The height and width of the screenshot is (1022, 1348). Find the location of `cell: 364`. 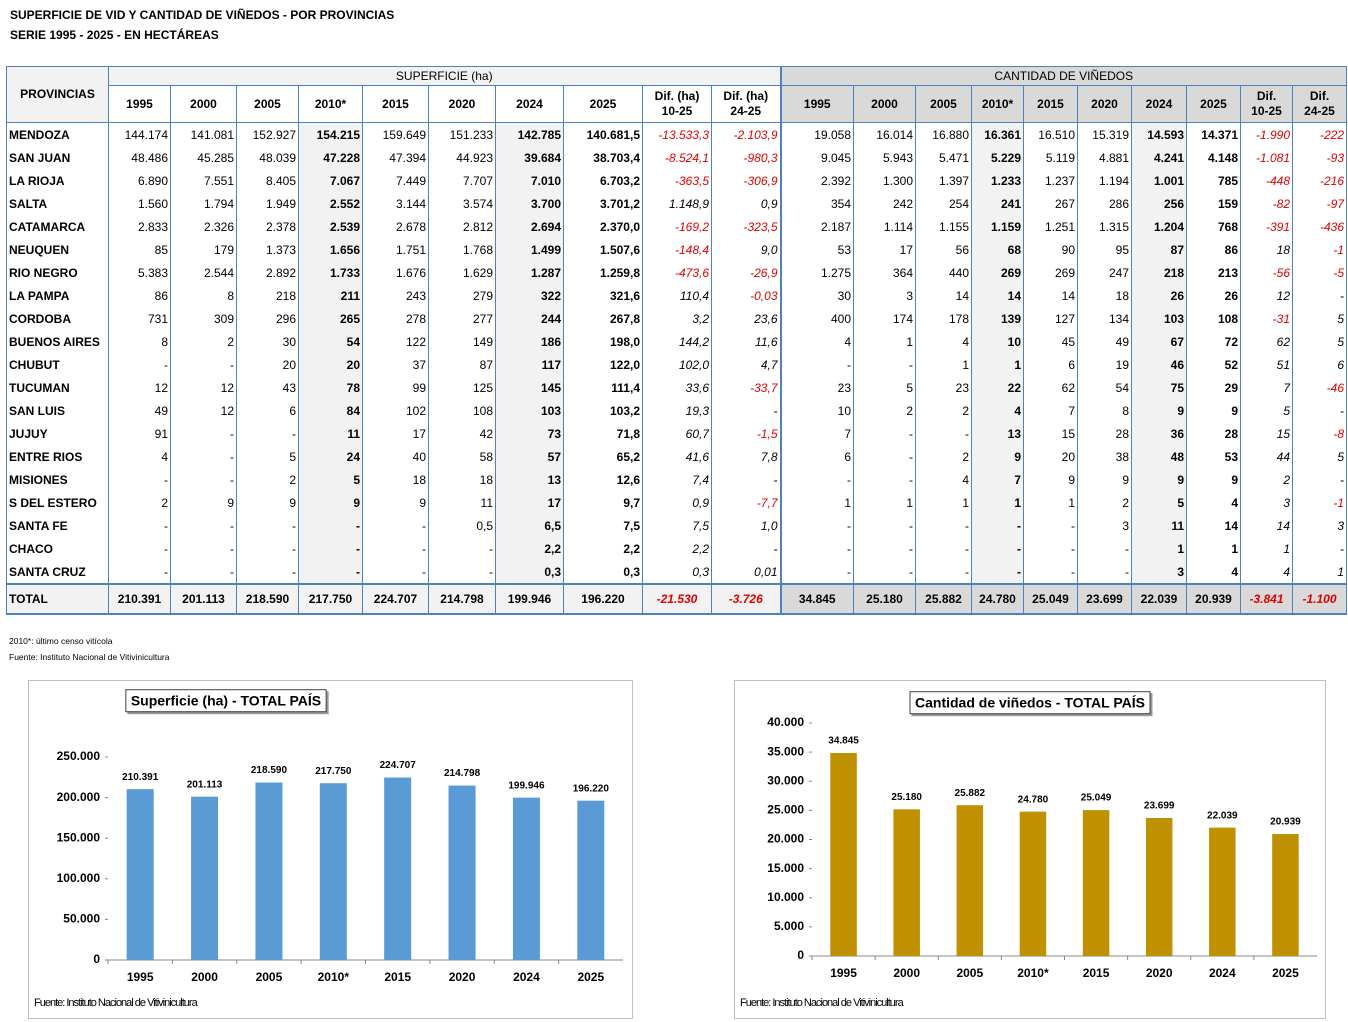

cell: 364 is located at coordinates (884, 272).